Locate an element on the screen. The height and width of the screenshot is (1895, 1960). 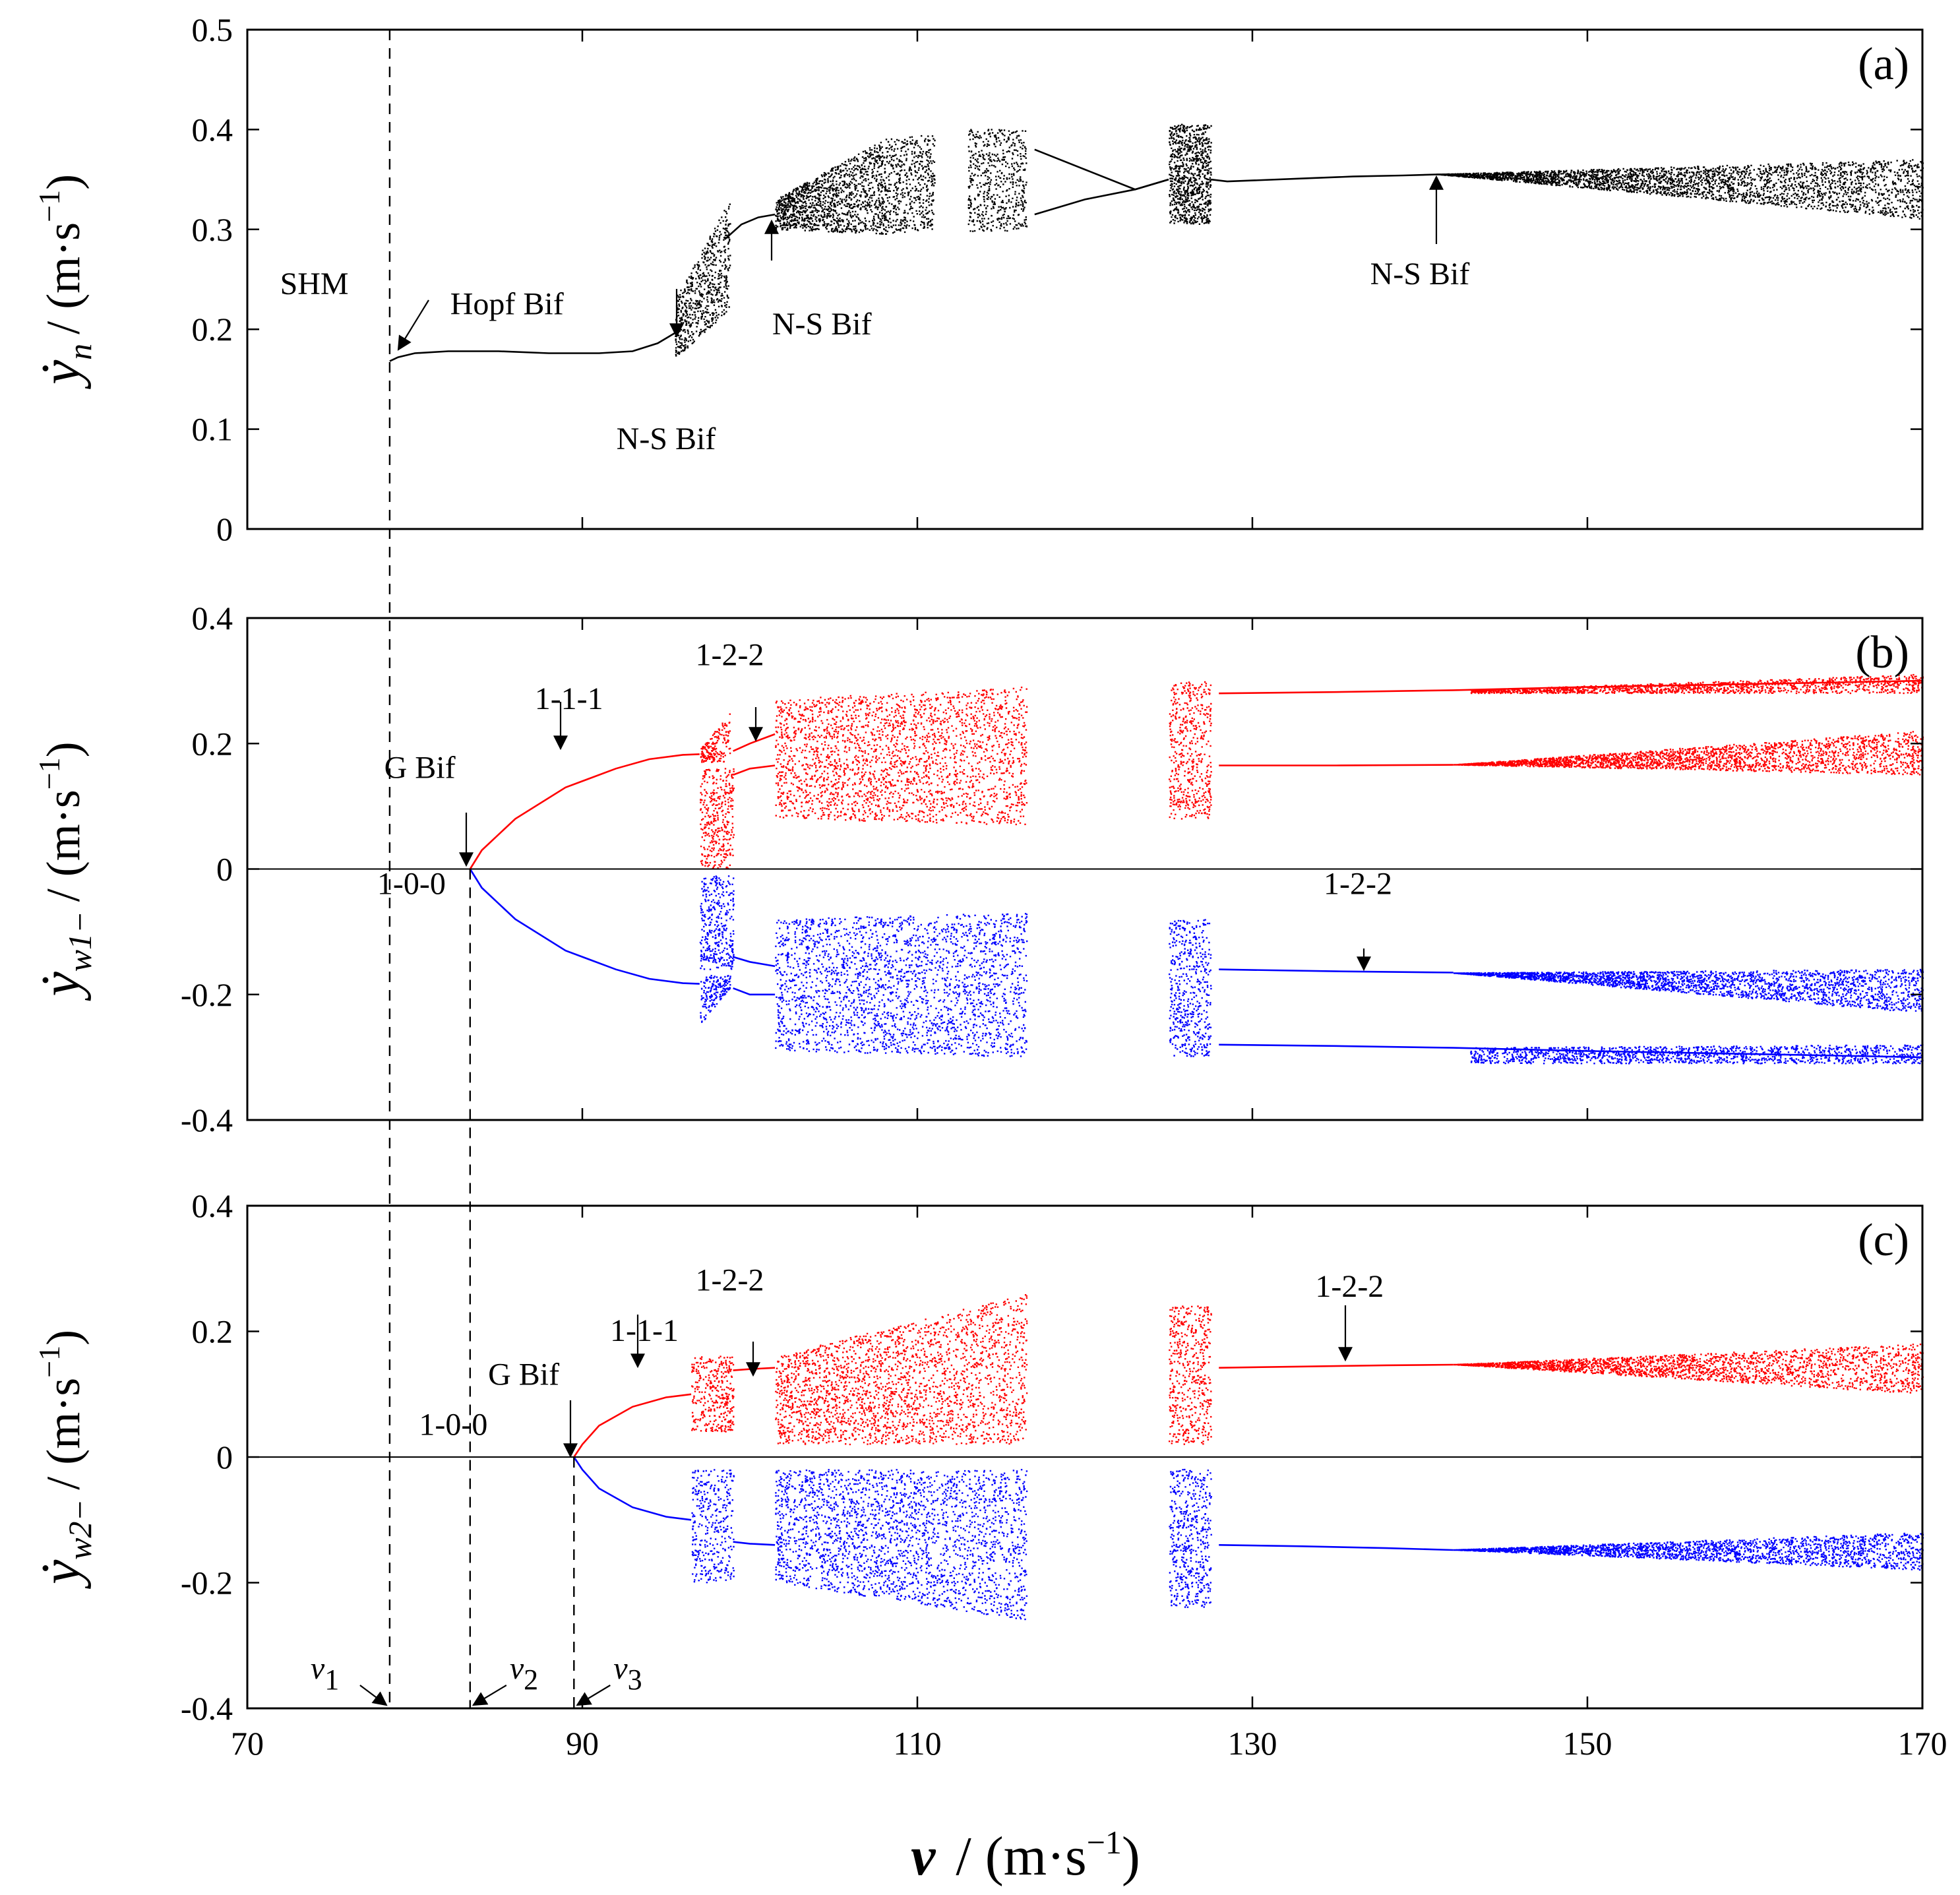
critical-speed-label-1: v1 is located at coordinates (325, 1673).